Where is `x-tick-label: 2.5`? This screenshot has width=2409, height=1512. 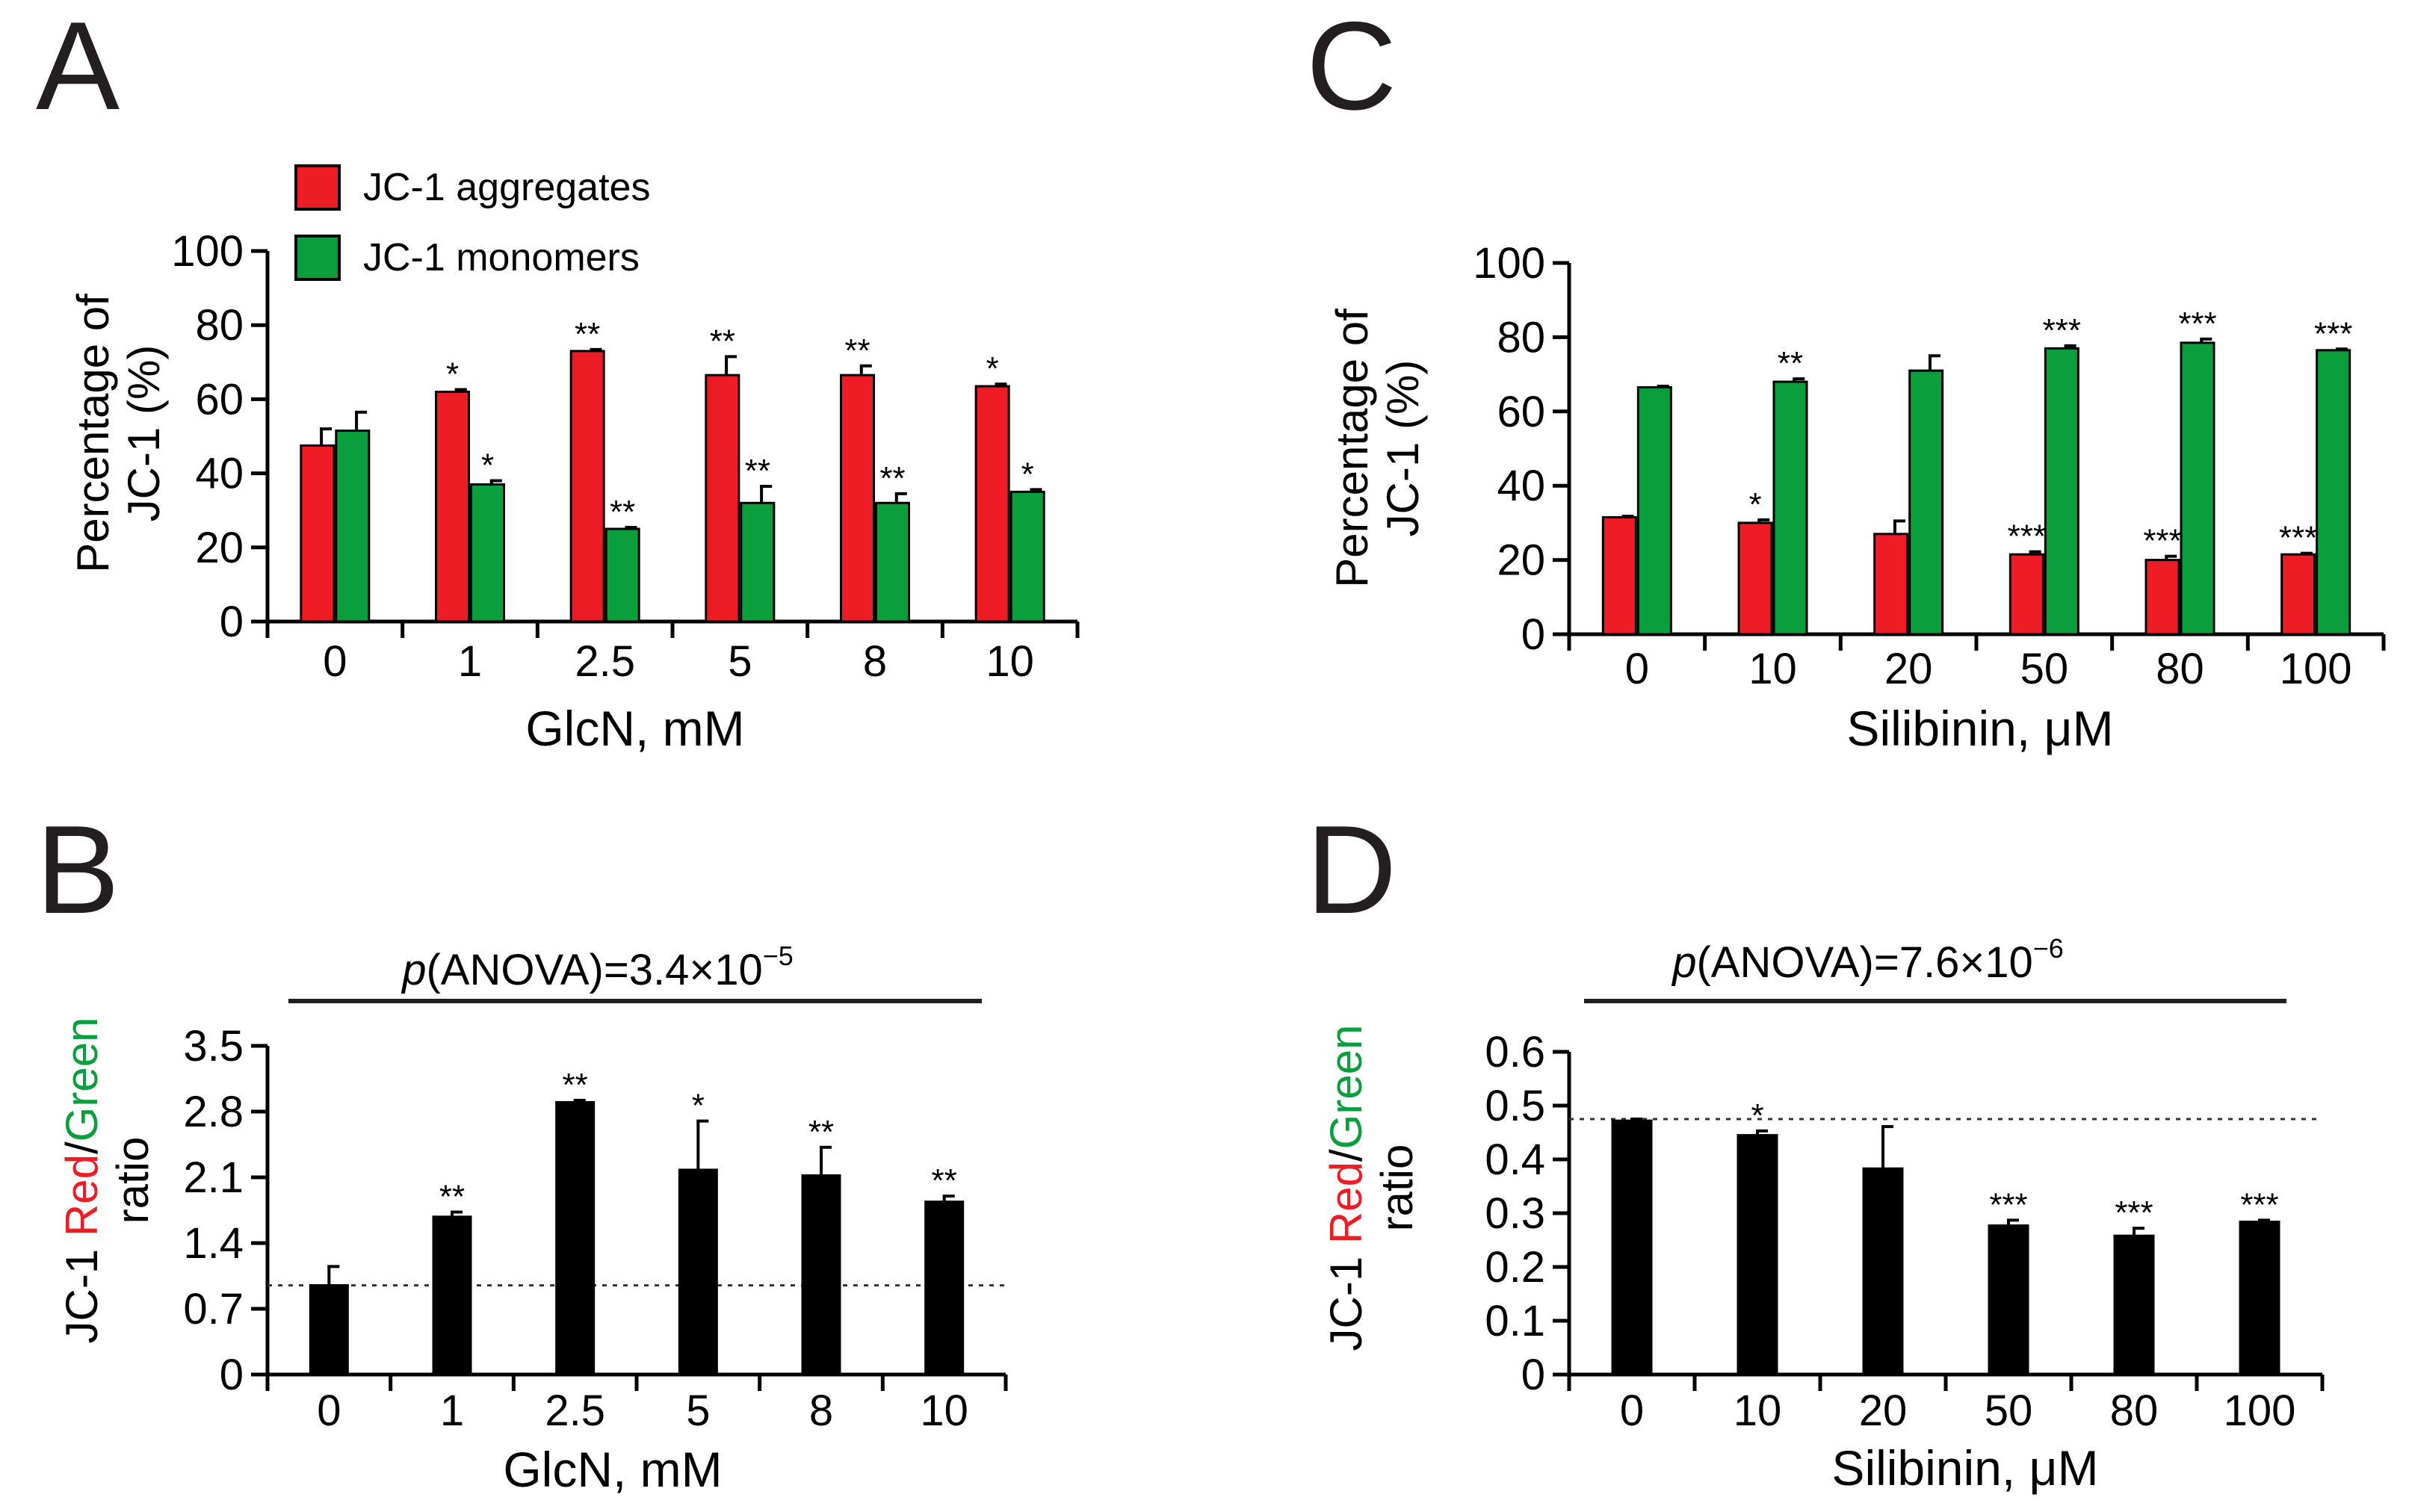 x-tick-label: 2.5 is located at coordinates (605, 661).